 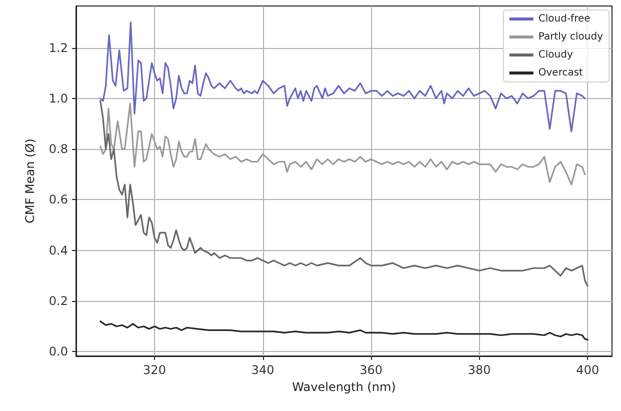 What do you see at coordinates (571, 37) in the screenshot?
I see `legend-label: Partly cloudy` at bounding box center [571, 37].